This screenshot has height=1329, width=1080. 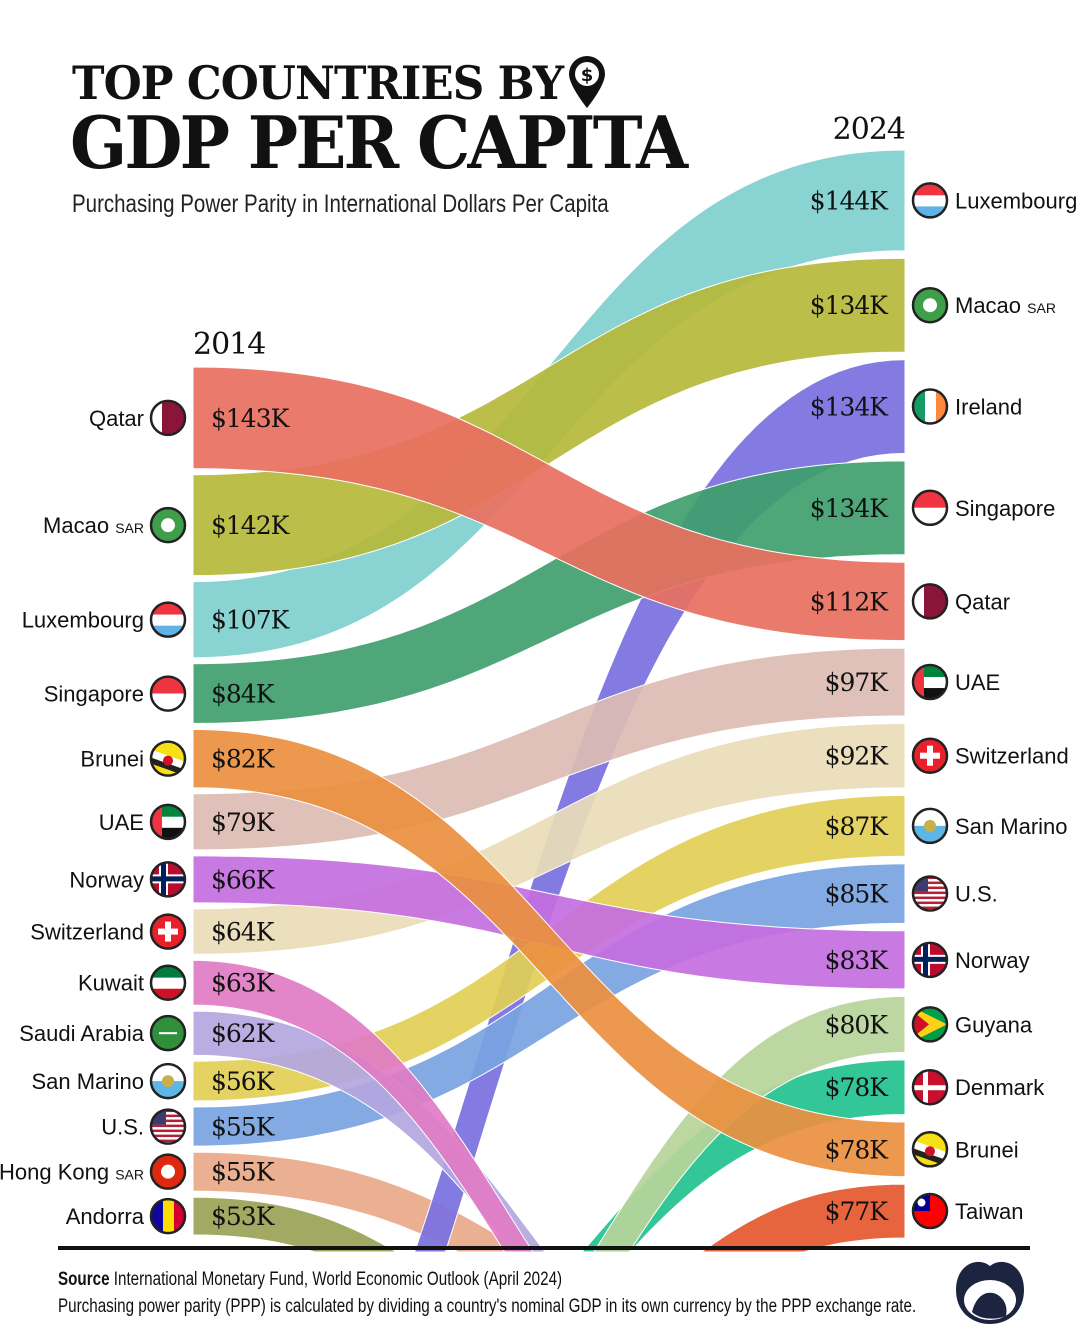 What do you see at coordinates (976, 894) in the screenshot?
I see `right-country-label: U.S.` at bounding box center [976, 894].